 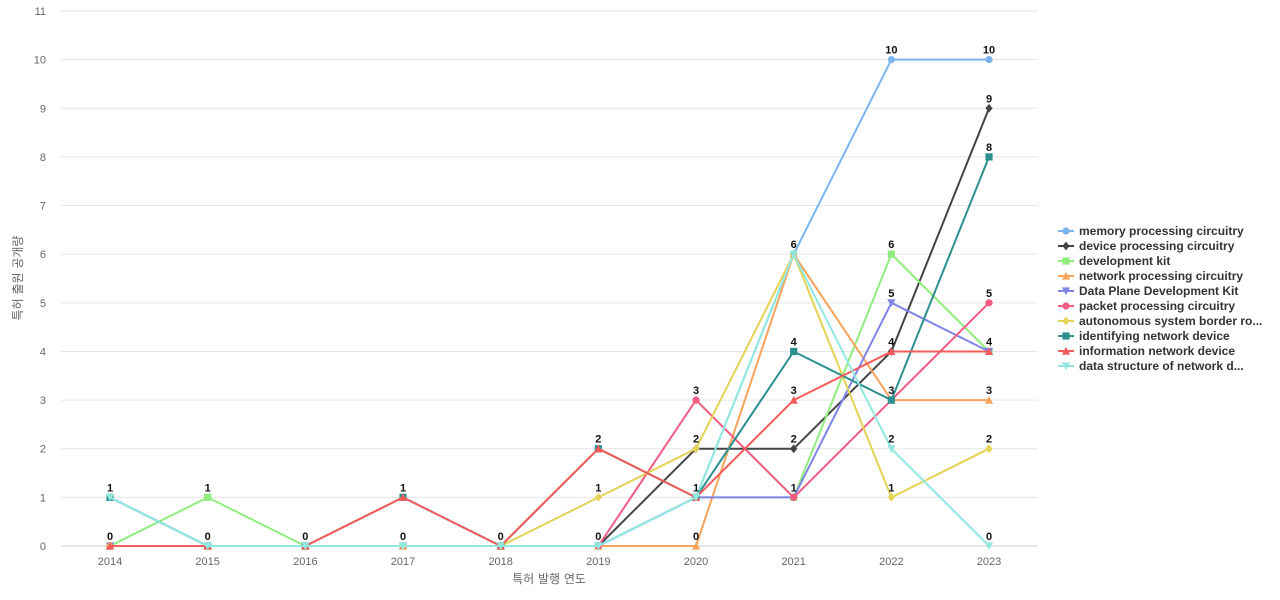 I want to click on legend-item-5: Data Plane Development Kit, so click(x=1148, y=291).